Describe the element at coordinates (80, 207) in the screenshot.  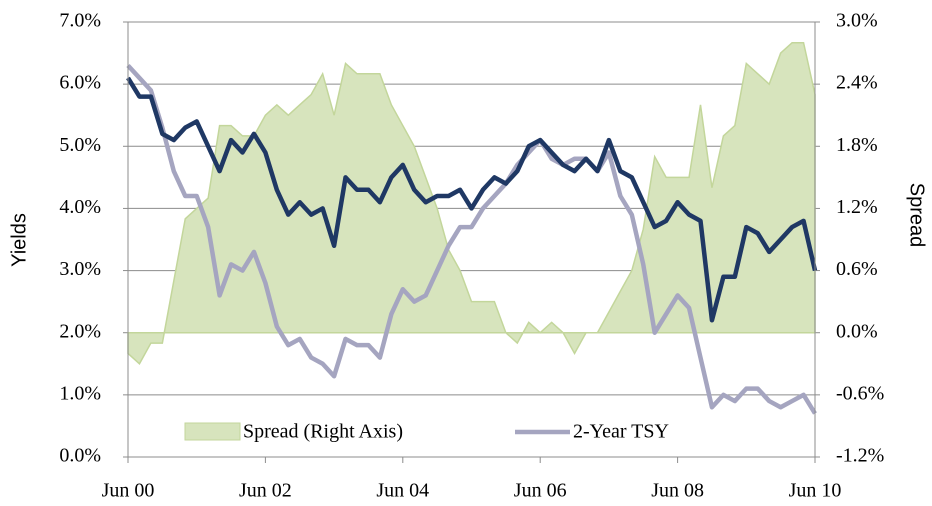
I see `y-tick-label: 4.0%` at that location.